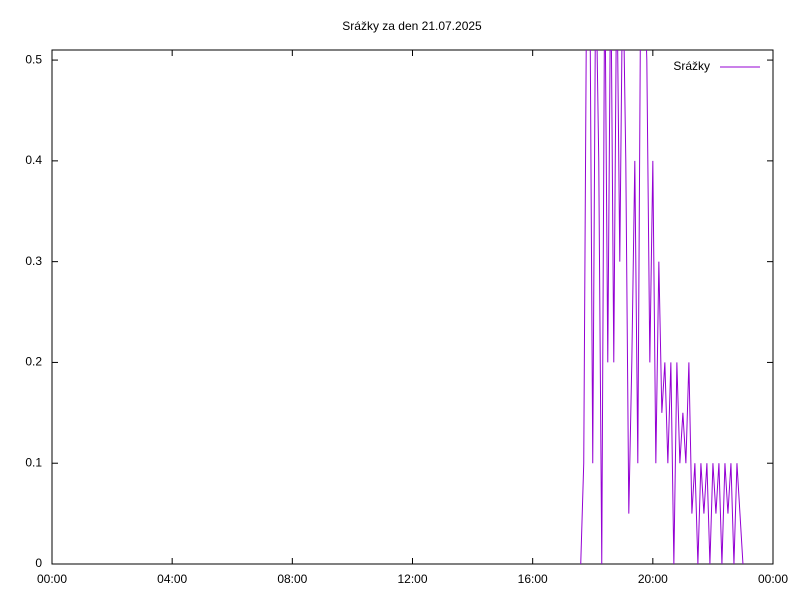 Image resolution: width=800 pixels, height=600 pixels. What do you see at coordinates (653, 579) in the screenshot?
I see `x-tick-label: 20:00` at bounding box center [653, 579].